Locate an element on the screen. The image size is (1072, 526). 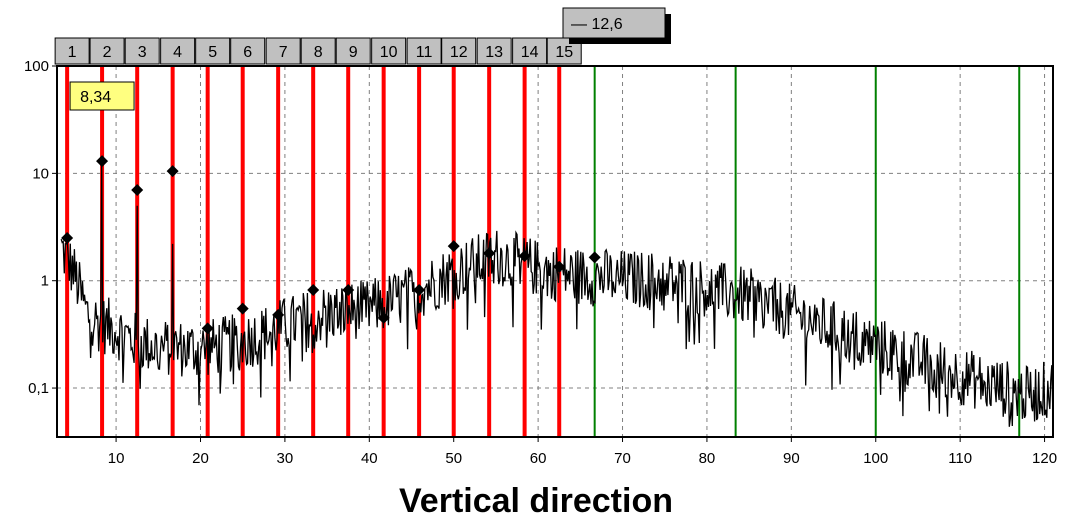
x-tick-label: 80 is located at coordinates (707, 458).